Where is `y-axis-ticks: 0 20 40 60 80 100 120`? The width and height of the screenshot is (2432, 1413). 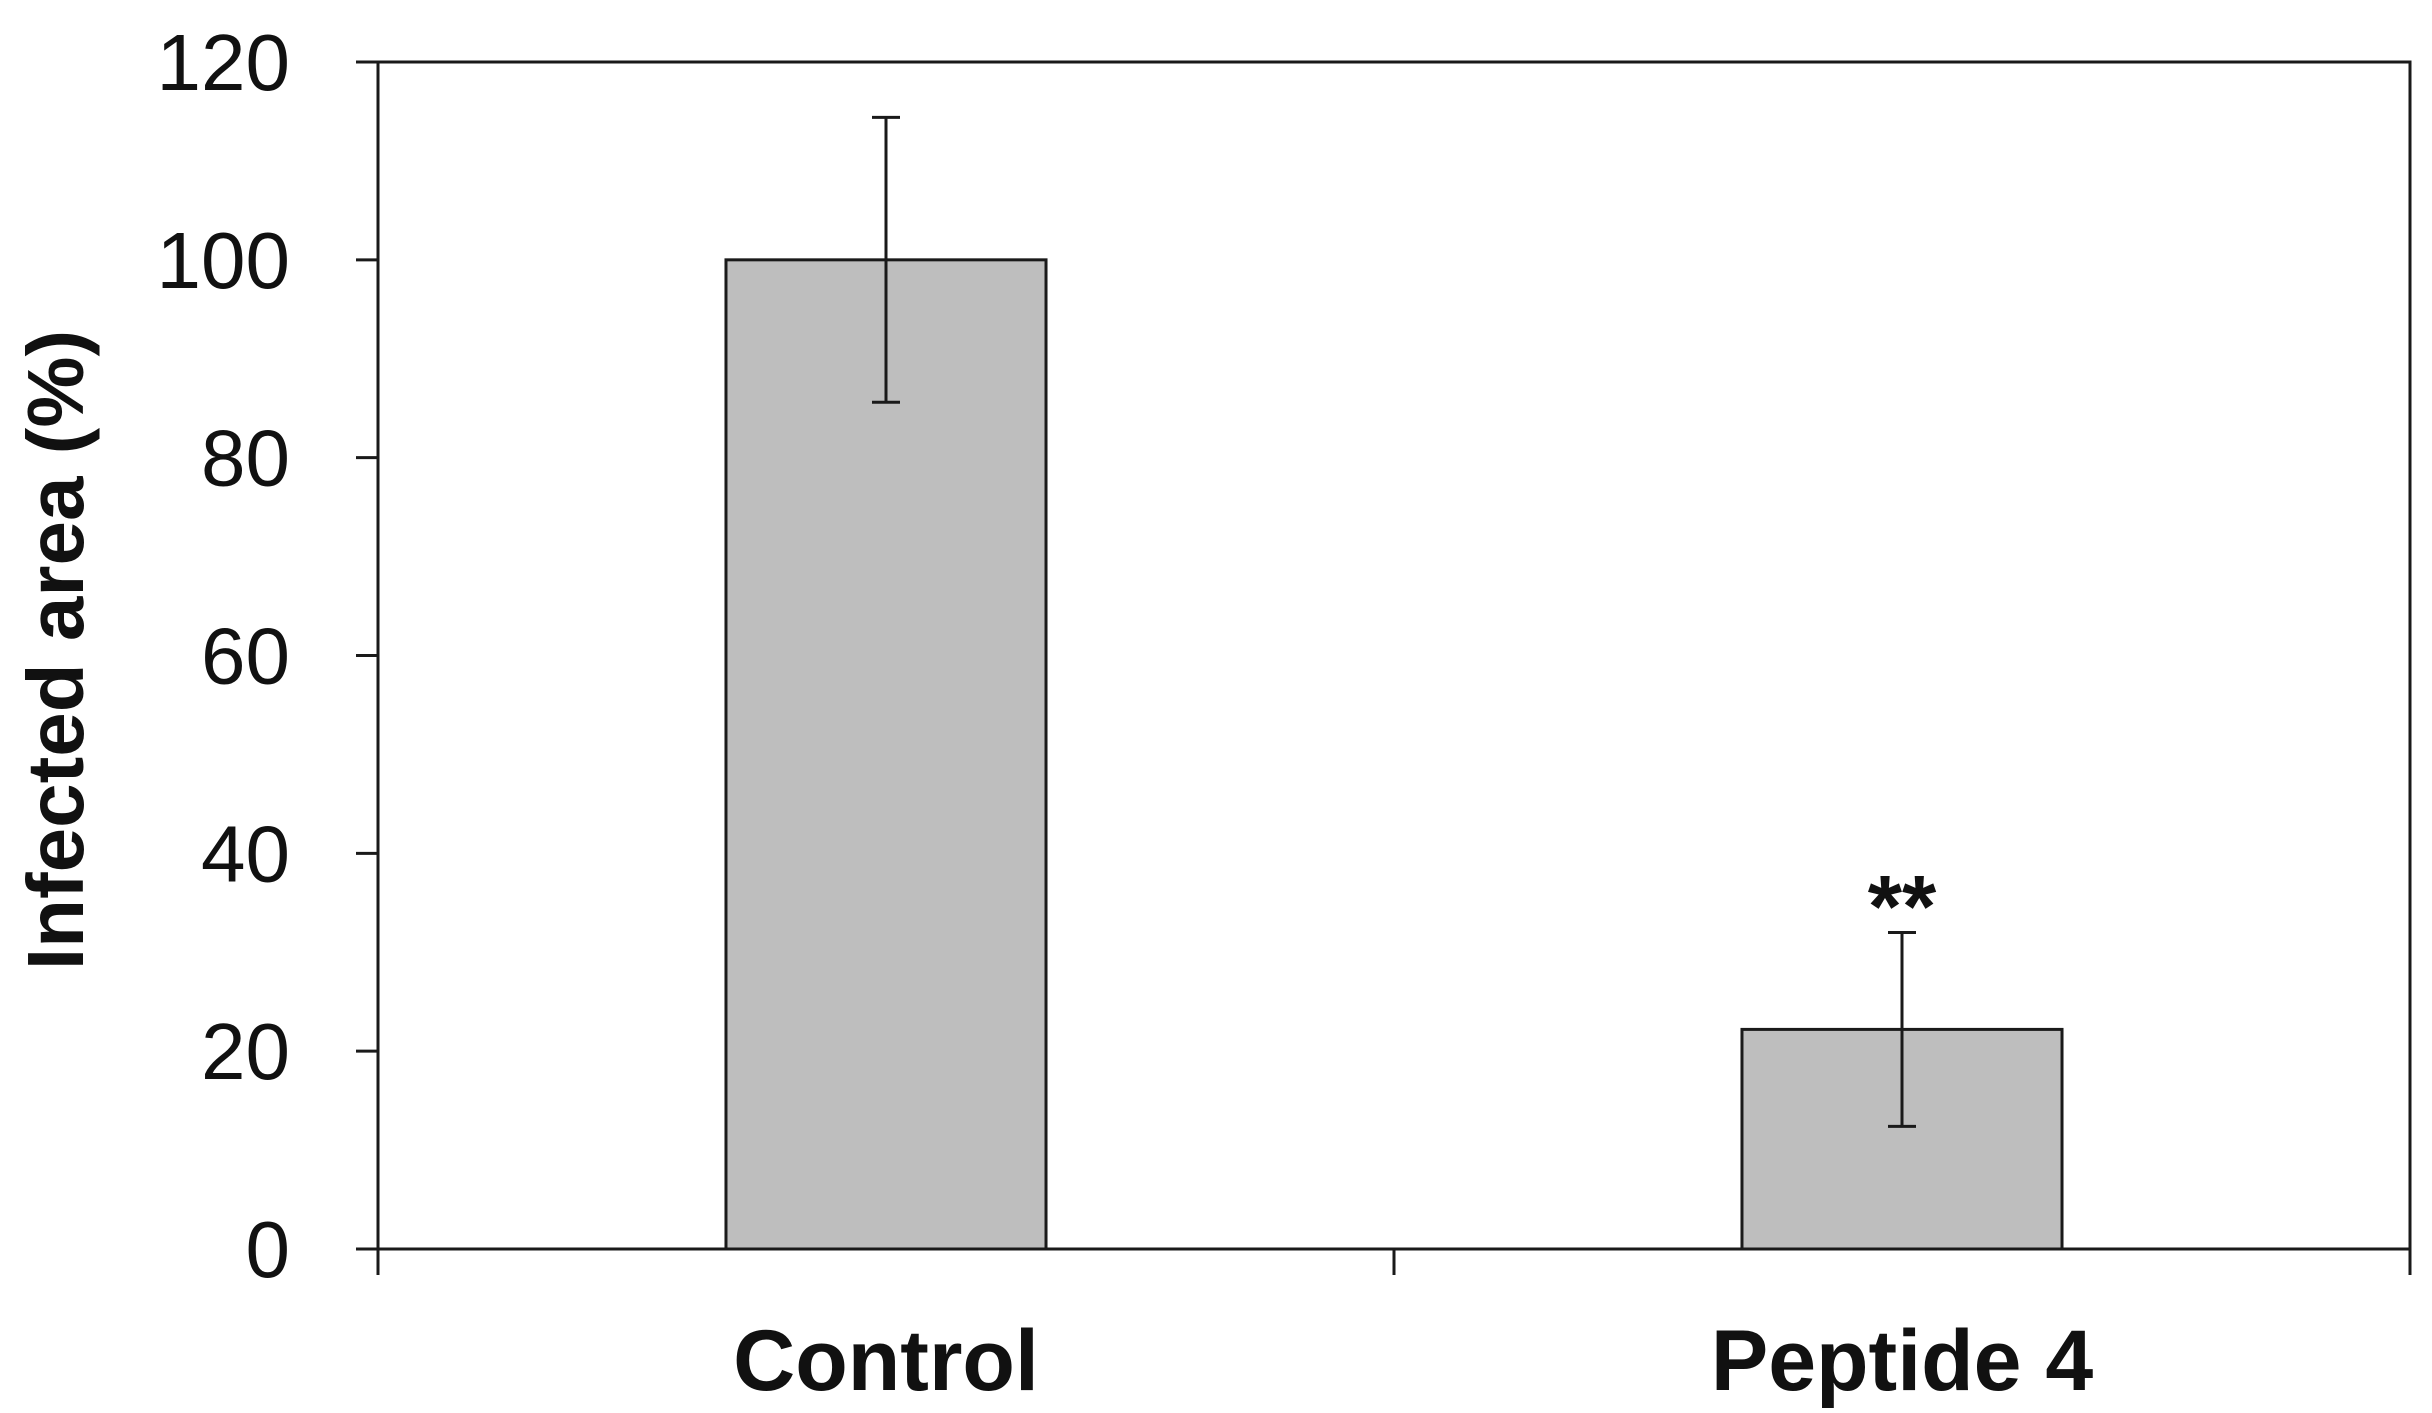 y-axis-ticks: 0 20 40 60 80 100 120 is located at coordinates (267, 656).